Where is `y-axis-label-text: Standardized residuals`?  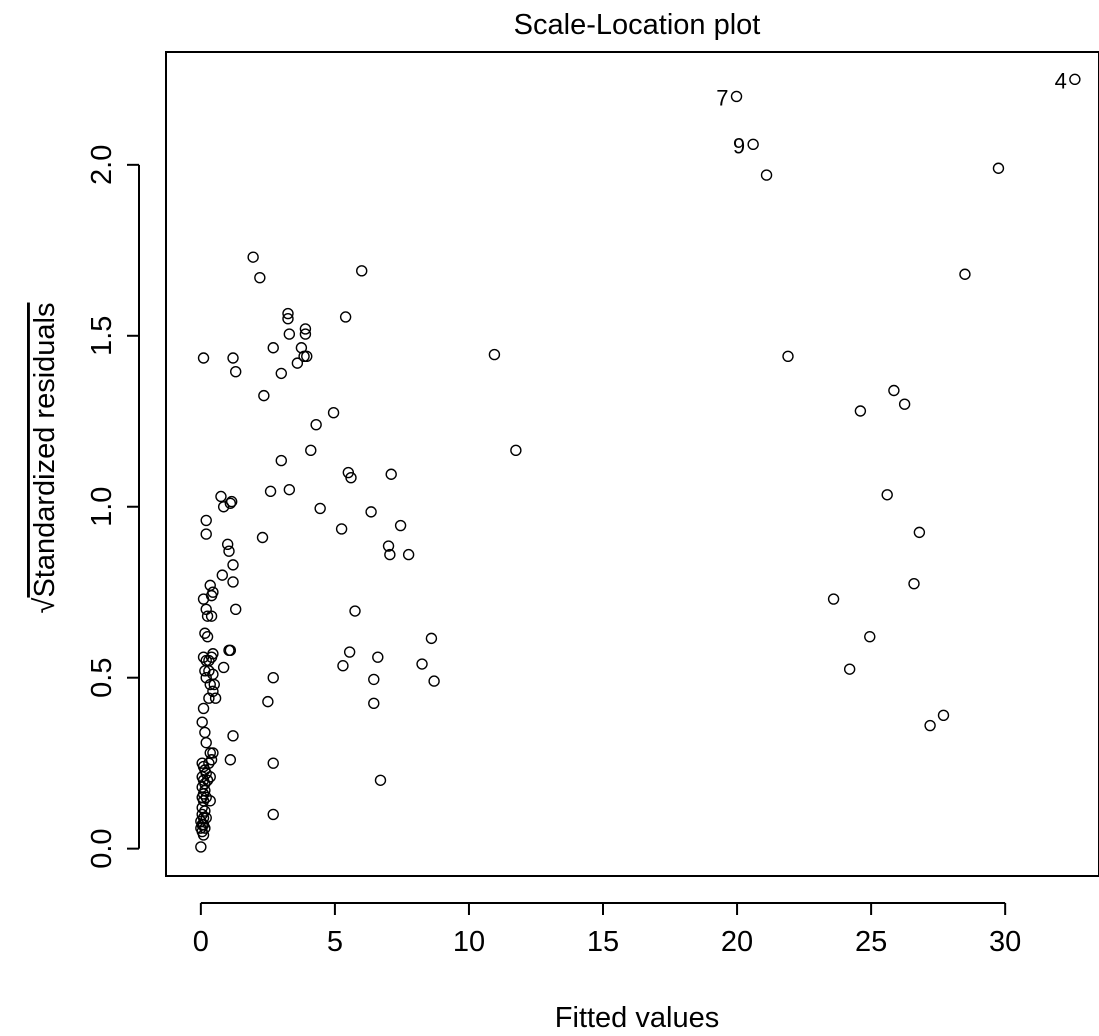
y-axis-label-text: Standardized residuals is located at coordinates (45, 450).